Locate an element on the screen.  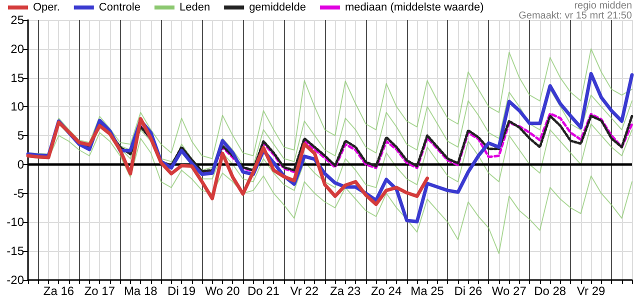
y-tick-label: -20 is located at coordinates (15, 280).